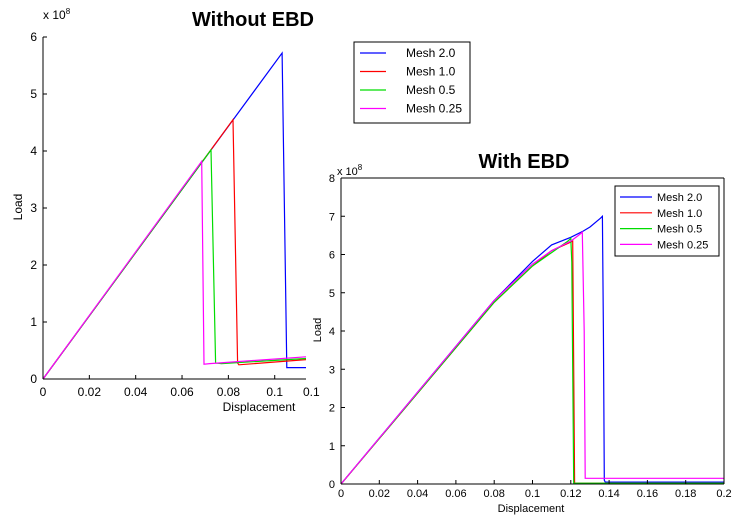 This screenshot has height=516, width=733. I want to click on x-tick-label: 0.14, so click(608, 494).